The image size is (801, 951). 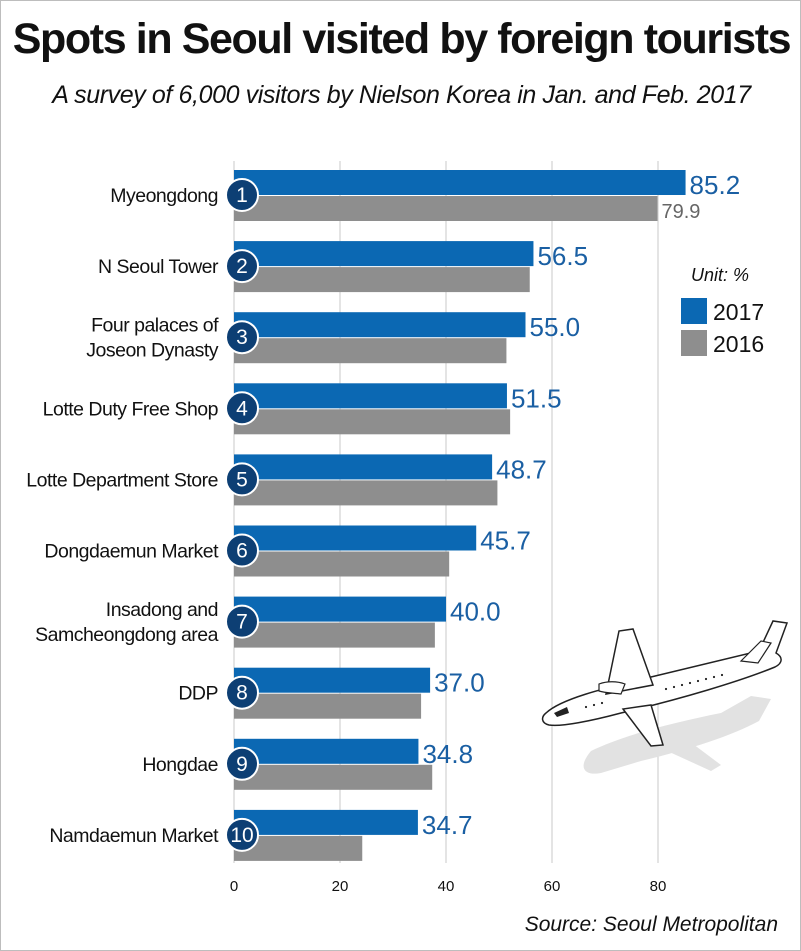 What do you see at coordinates (552, 886) in the screenshot?
I see `x-tick-label: 60` at bounding box center [552, 886].